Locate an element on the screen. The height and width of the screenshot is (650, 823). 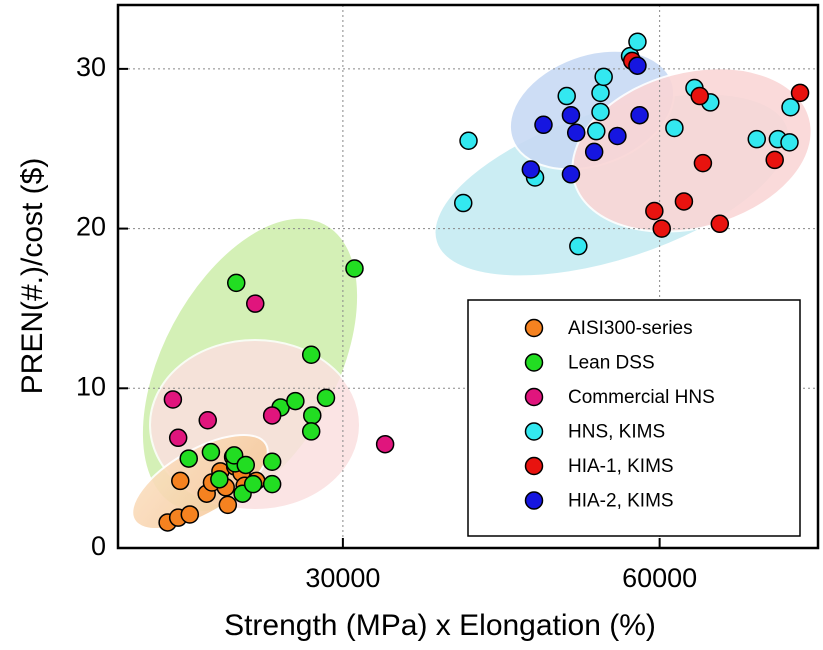
legend-label: HIA-2, KIMS is located at coordinates (621, 501).